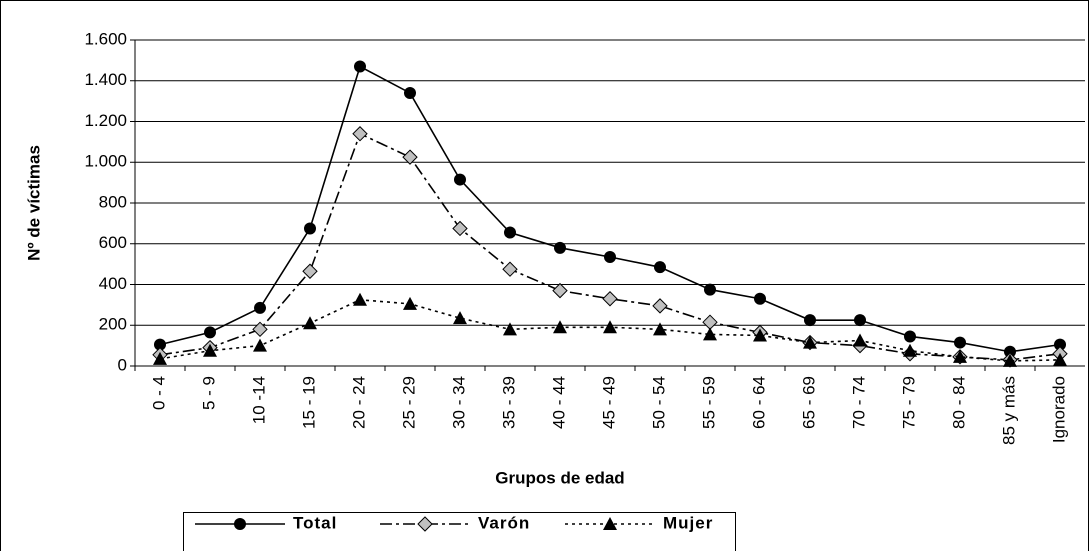  Describe the element at coordinates (105, 38) in the screenshot. I see `y-tick-label: 1.600` at that location.